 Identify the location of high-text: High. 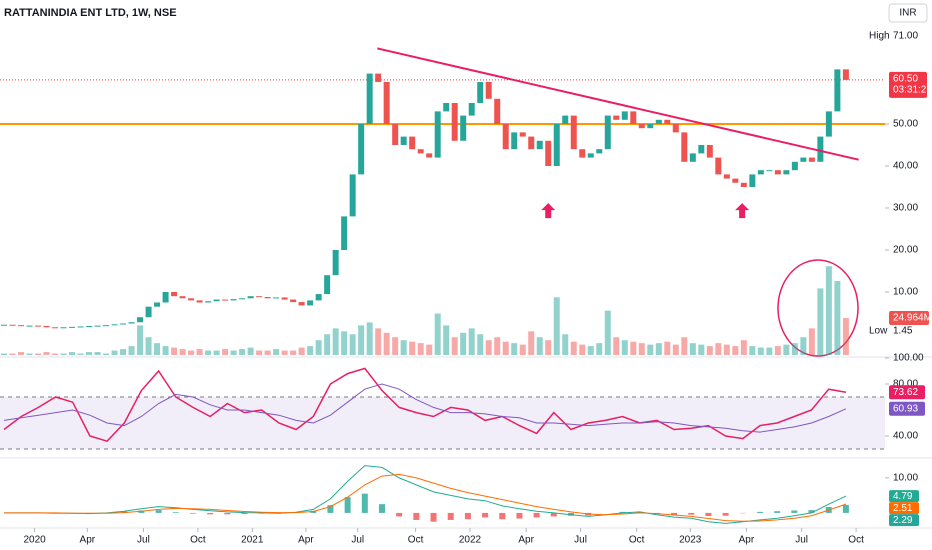
(879, 35).